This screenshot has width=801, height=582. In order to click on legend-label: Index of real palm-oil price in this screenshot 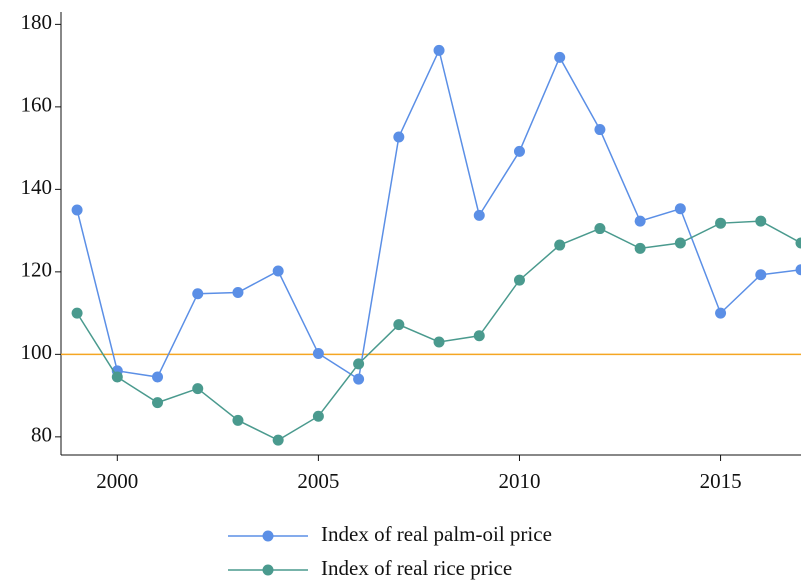, I will do `click(436, 534)`.